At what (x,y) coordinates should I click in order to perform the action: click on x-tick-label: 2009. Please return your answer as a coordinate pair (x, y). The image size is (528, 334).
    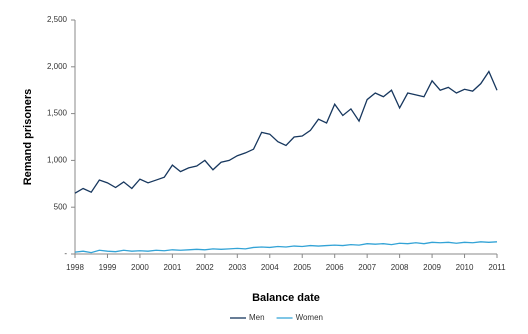
    Looking at the image, I should click on (432, 267).